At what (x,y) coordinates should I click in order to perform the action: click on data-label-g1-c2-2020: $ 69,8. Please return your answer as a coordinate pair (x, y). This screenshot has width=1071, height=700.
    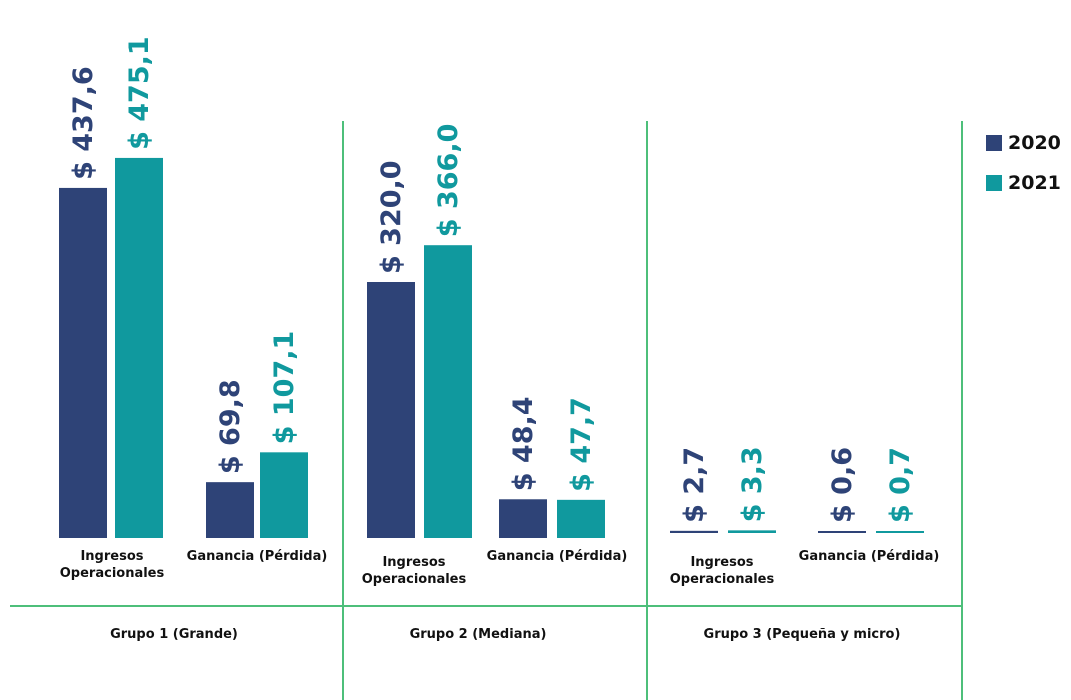
    Looking at the image, I should click on (230, 426).